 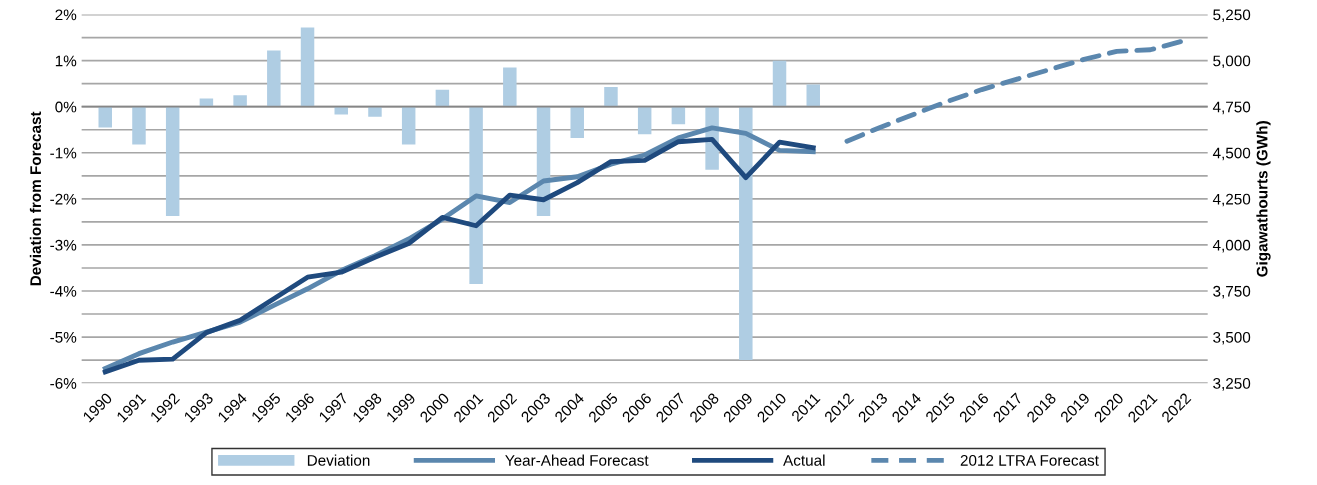 What do you see at coordinates (1029, 460) in the screenshot?
I see `legend-label: 2012 LTRA Forecast` at bounding box center [1029, 460].